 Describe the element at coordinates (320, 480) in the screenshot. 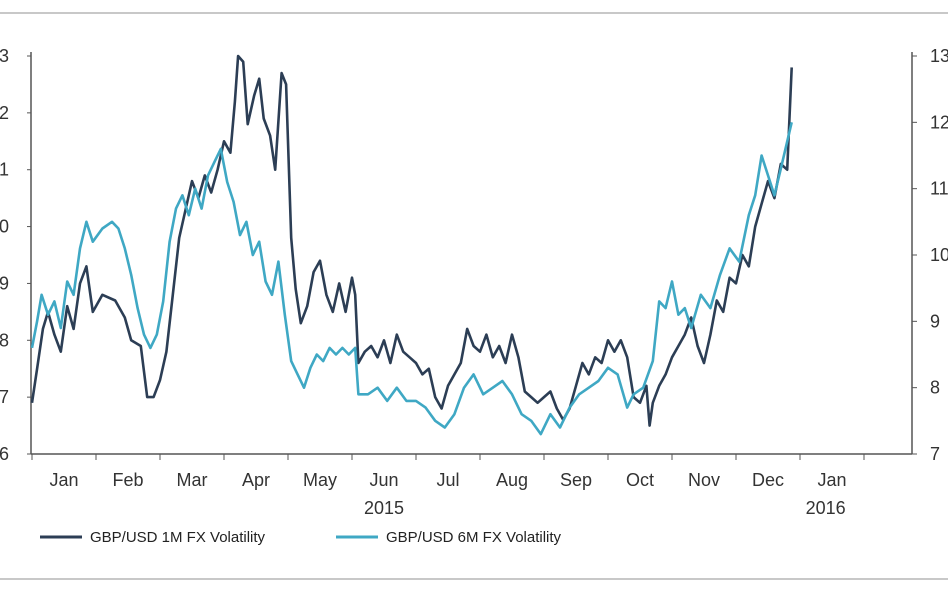

I see `x-tick-label: May` at that location.